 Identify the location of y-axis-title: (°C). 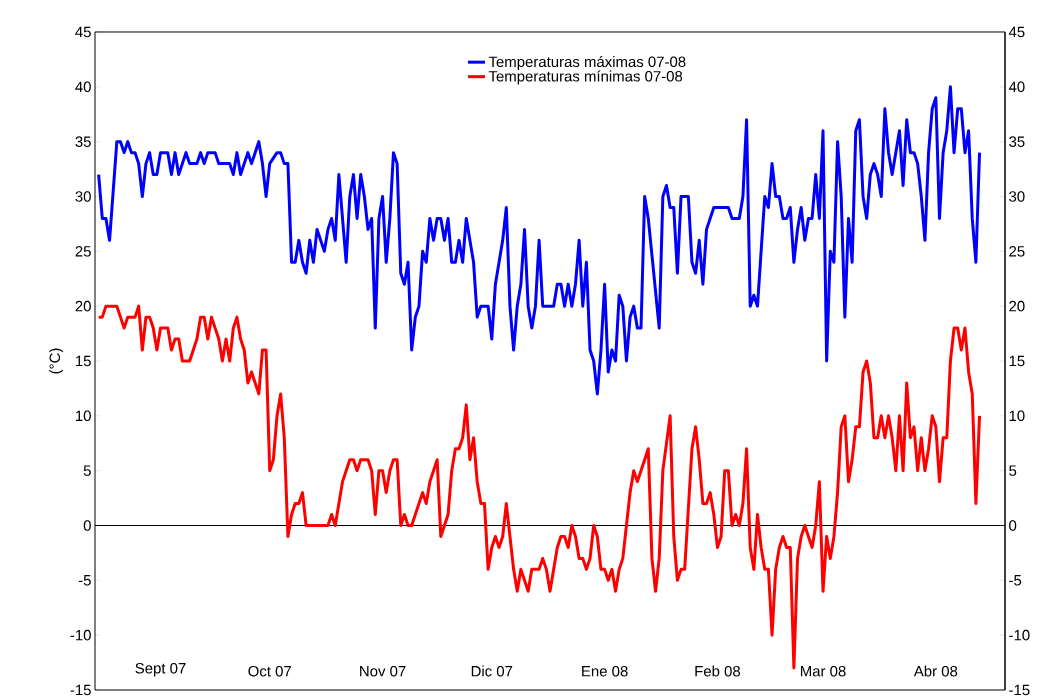
(56, 361).